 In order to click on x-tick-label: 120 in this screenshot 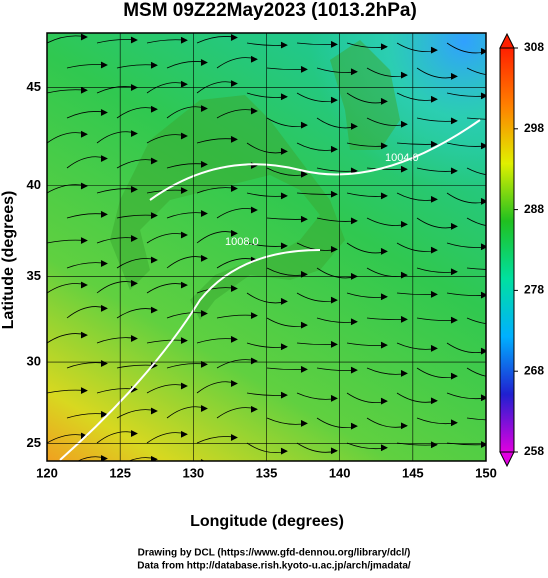, I will do `click(47, 472)`.